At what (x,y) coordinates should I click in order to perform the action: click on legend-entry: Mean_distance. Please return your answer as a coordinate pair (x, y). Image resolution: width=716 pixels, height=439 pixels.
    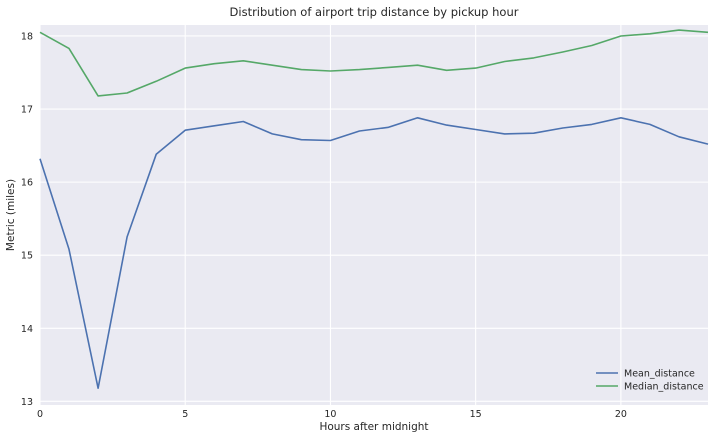
    Looking at the image, I should click on (659, 374).